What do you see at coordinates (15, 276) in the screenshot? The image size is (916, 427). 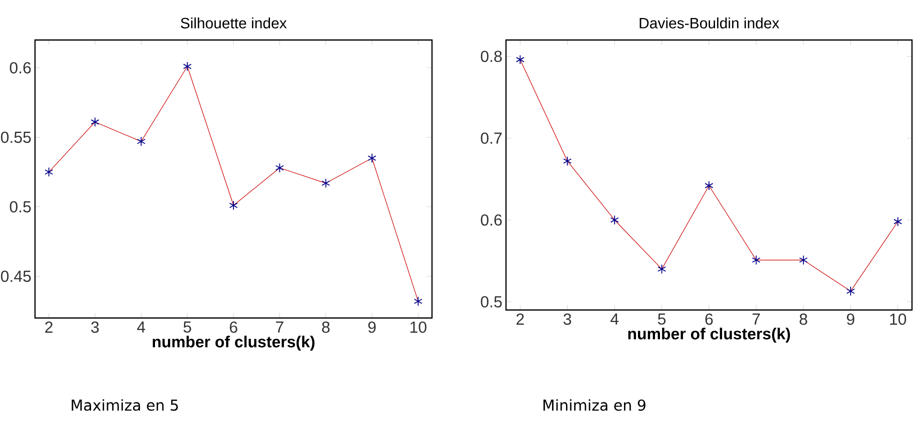 I see `y-tick-label: 0.45` at bounding box center [15, 276].